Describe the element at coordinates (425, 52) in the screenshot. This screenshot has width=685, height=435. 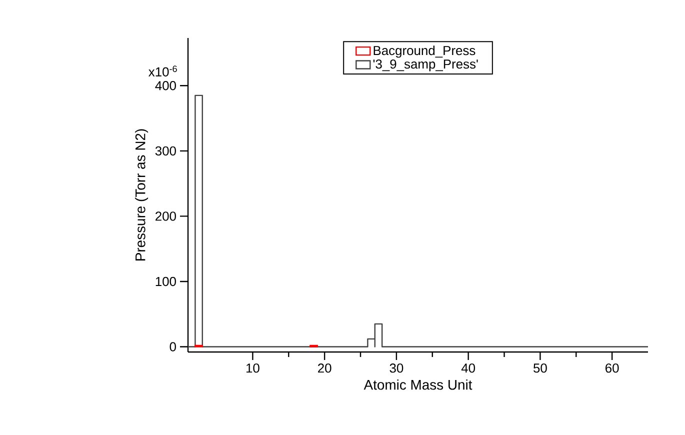
I see `legend-label: Bacground_Press` at that location.